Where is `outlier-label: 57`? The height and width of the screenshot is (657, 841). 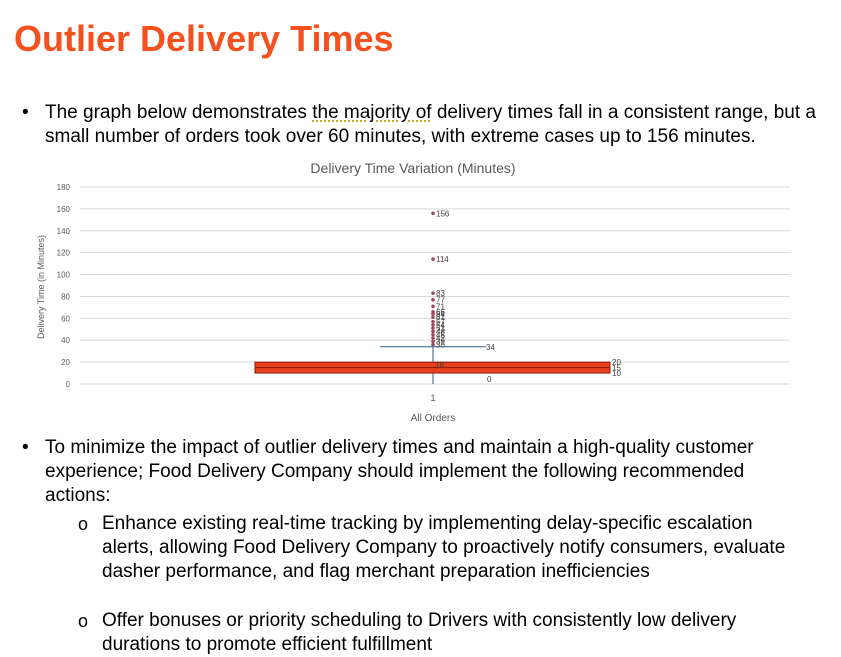
outlier-label: 57 is located at coordinates (440, 322).